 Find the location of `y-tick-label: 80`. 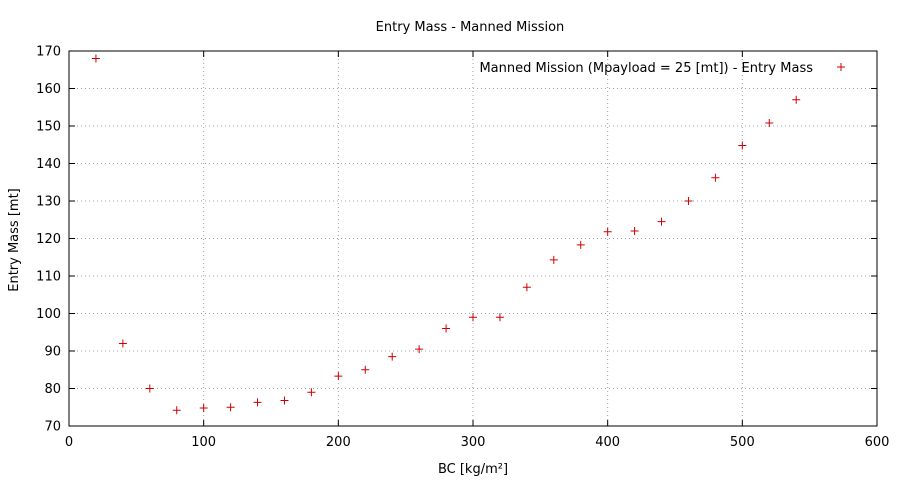

y-tick-label: 80 is located at coordinates (52, 389).